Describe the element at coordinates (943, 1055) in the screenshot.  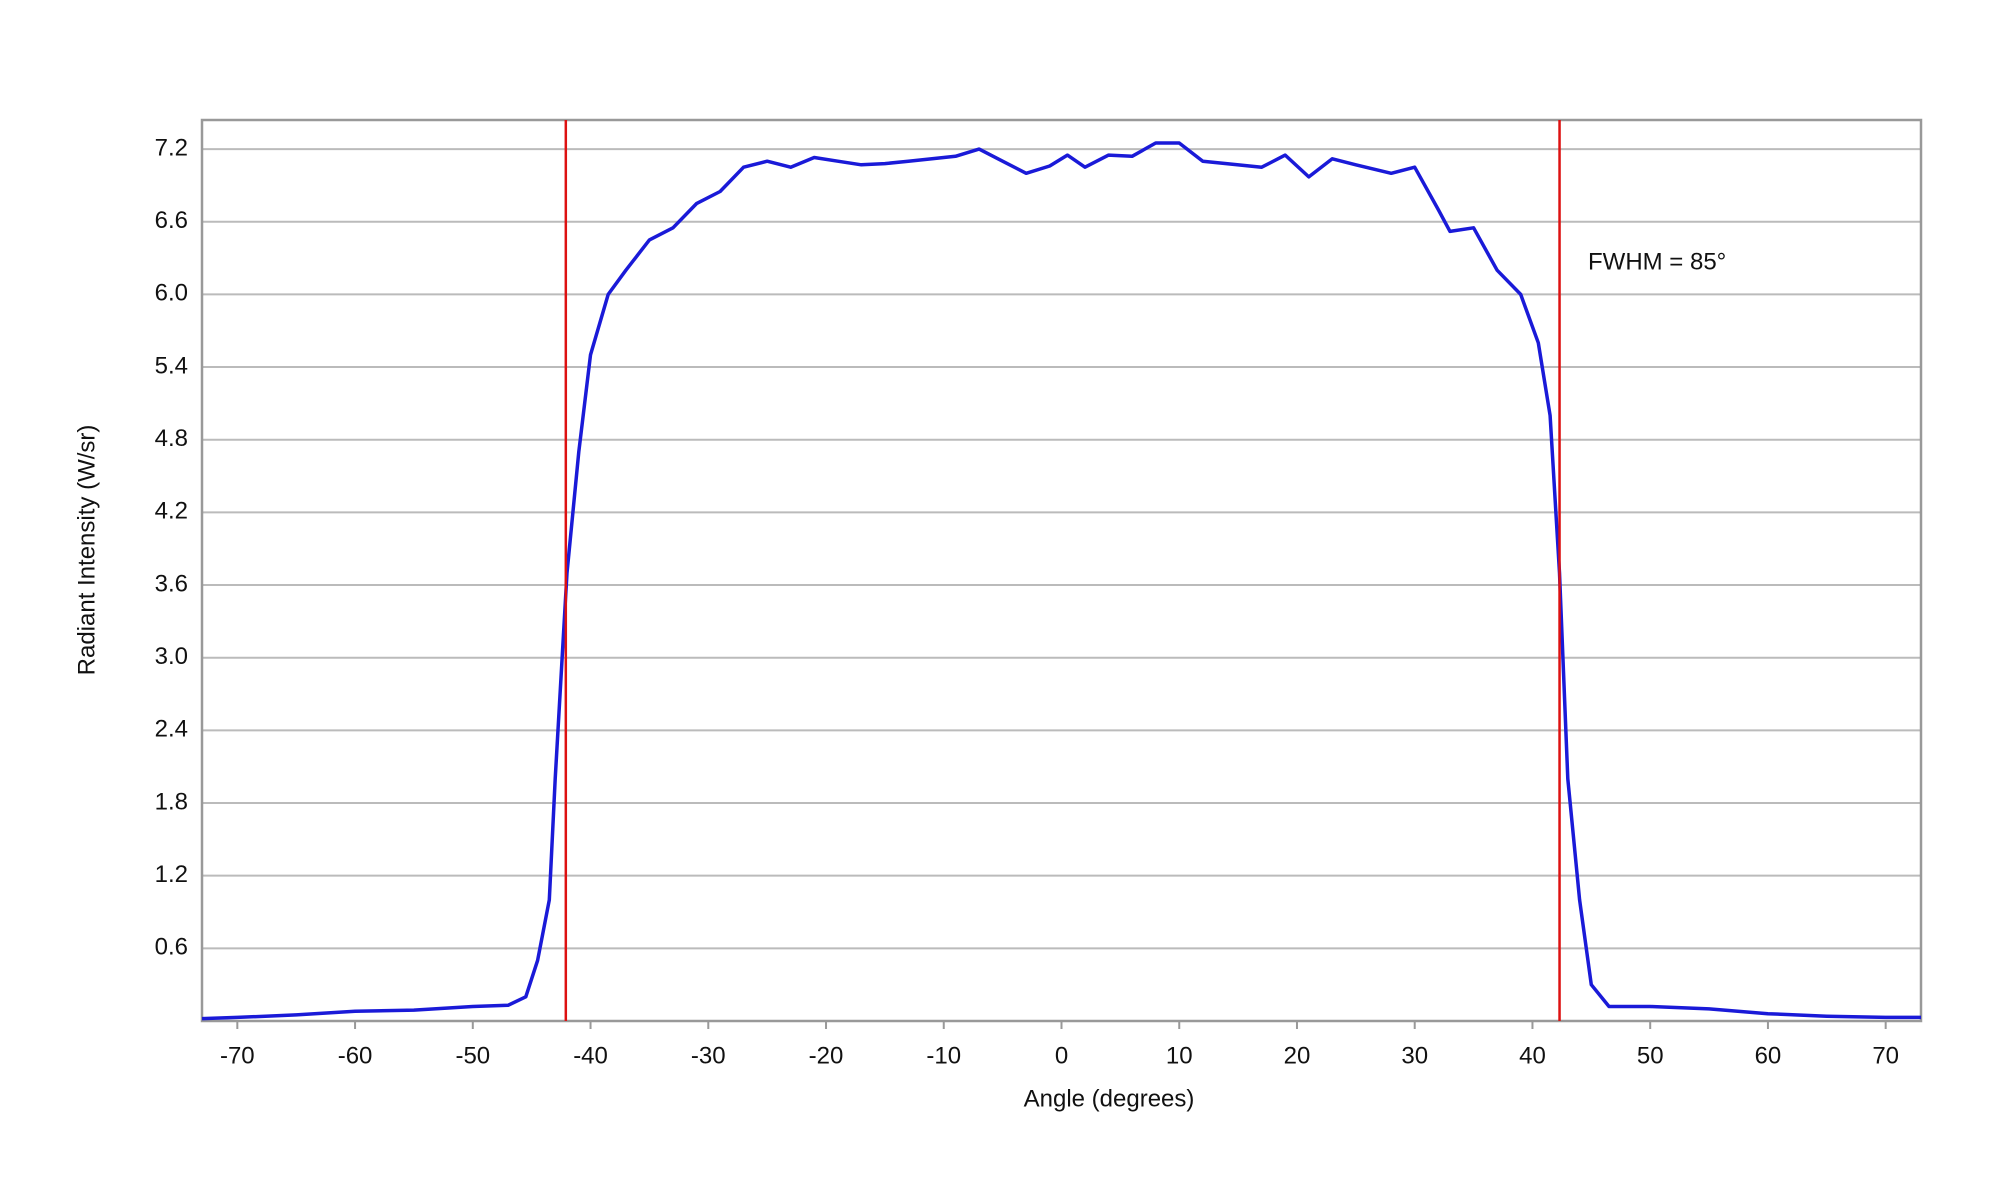
I see `x-tick-label: -10` at that location.